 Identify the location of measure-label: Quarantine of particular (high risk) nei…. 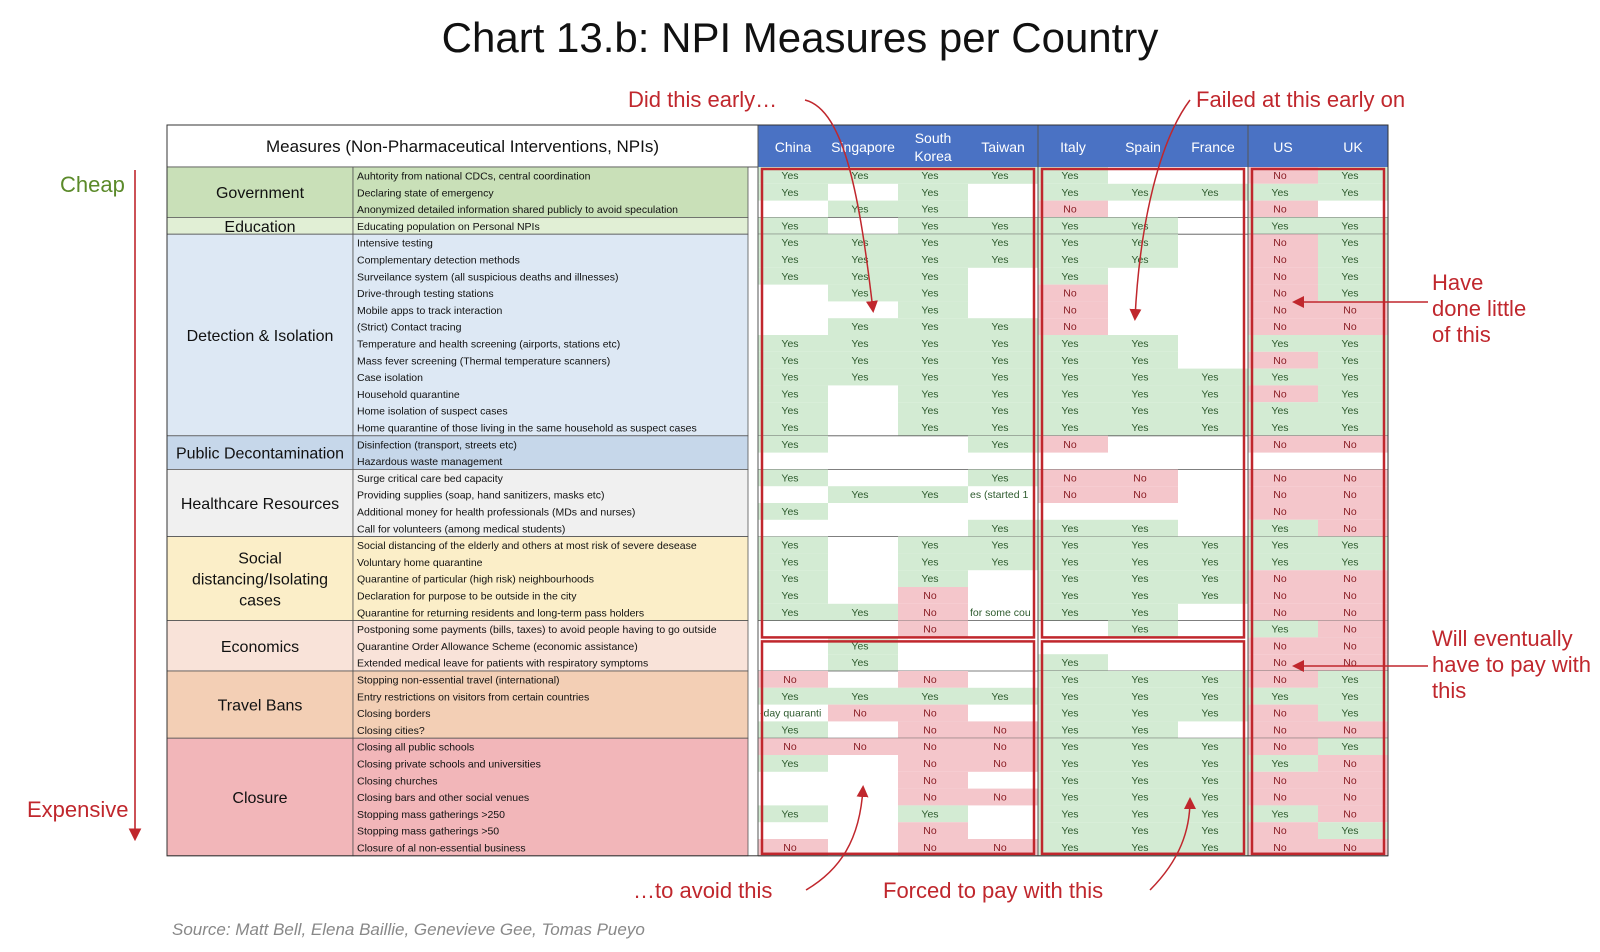
(475, 580).